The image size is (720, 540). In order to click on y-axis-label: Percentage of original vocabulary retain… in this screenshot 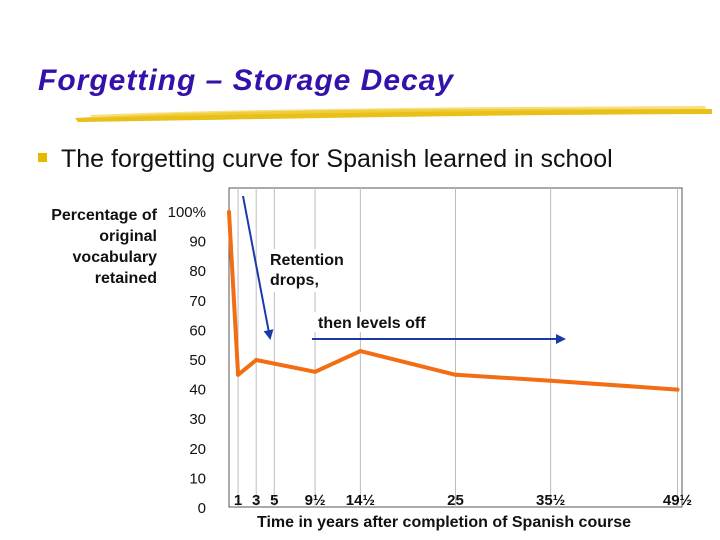, I will do `click(104, 247)`.